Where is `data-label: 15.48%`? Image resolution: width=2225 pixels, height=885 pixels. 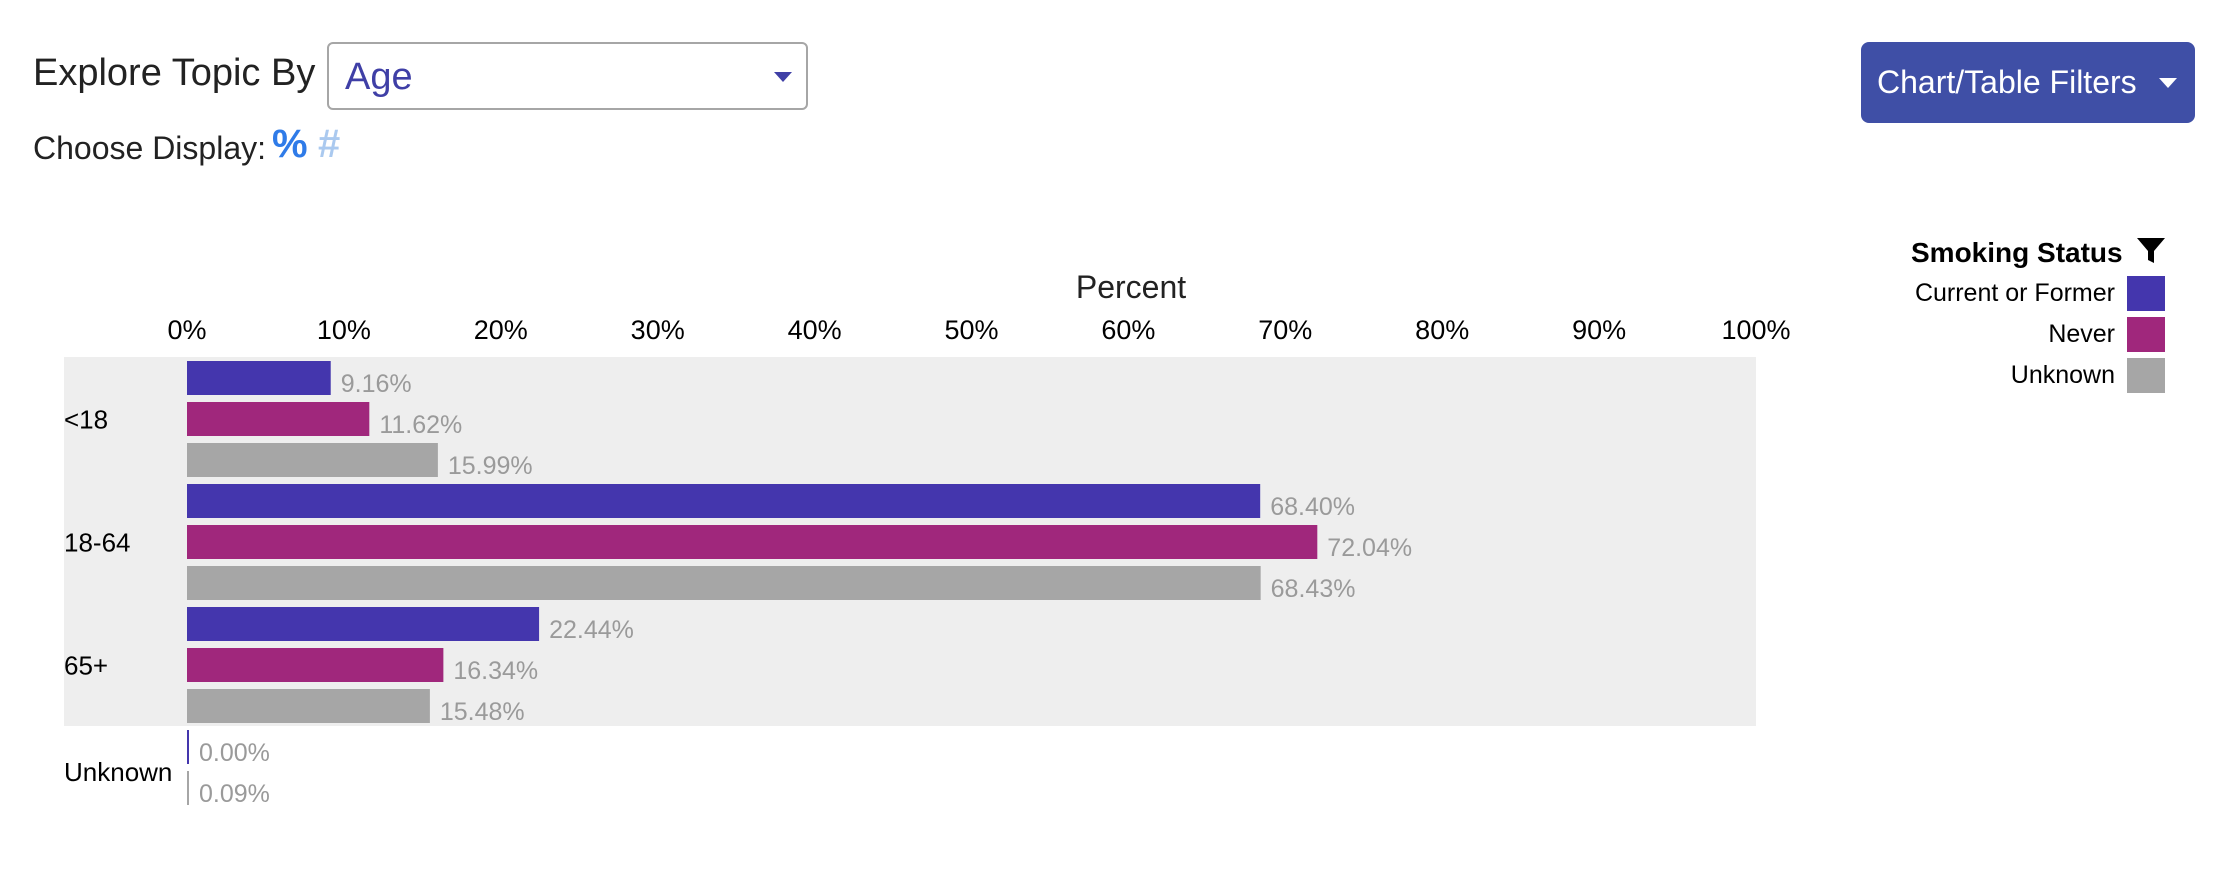 data-label: 15.48% is located at coordinates (482, 712).